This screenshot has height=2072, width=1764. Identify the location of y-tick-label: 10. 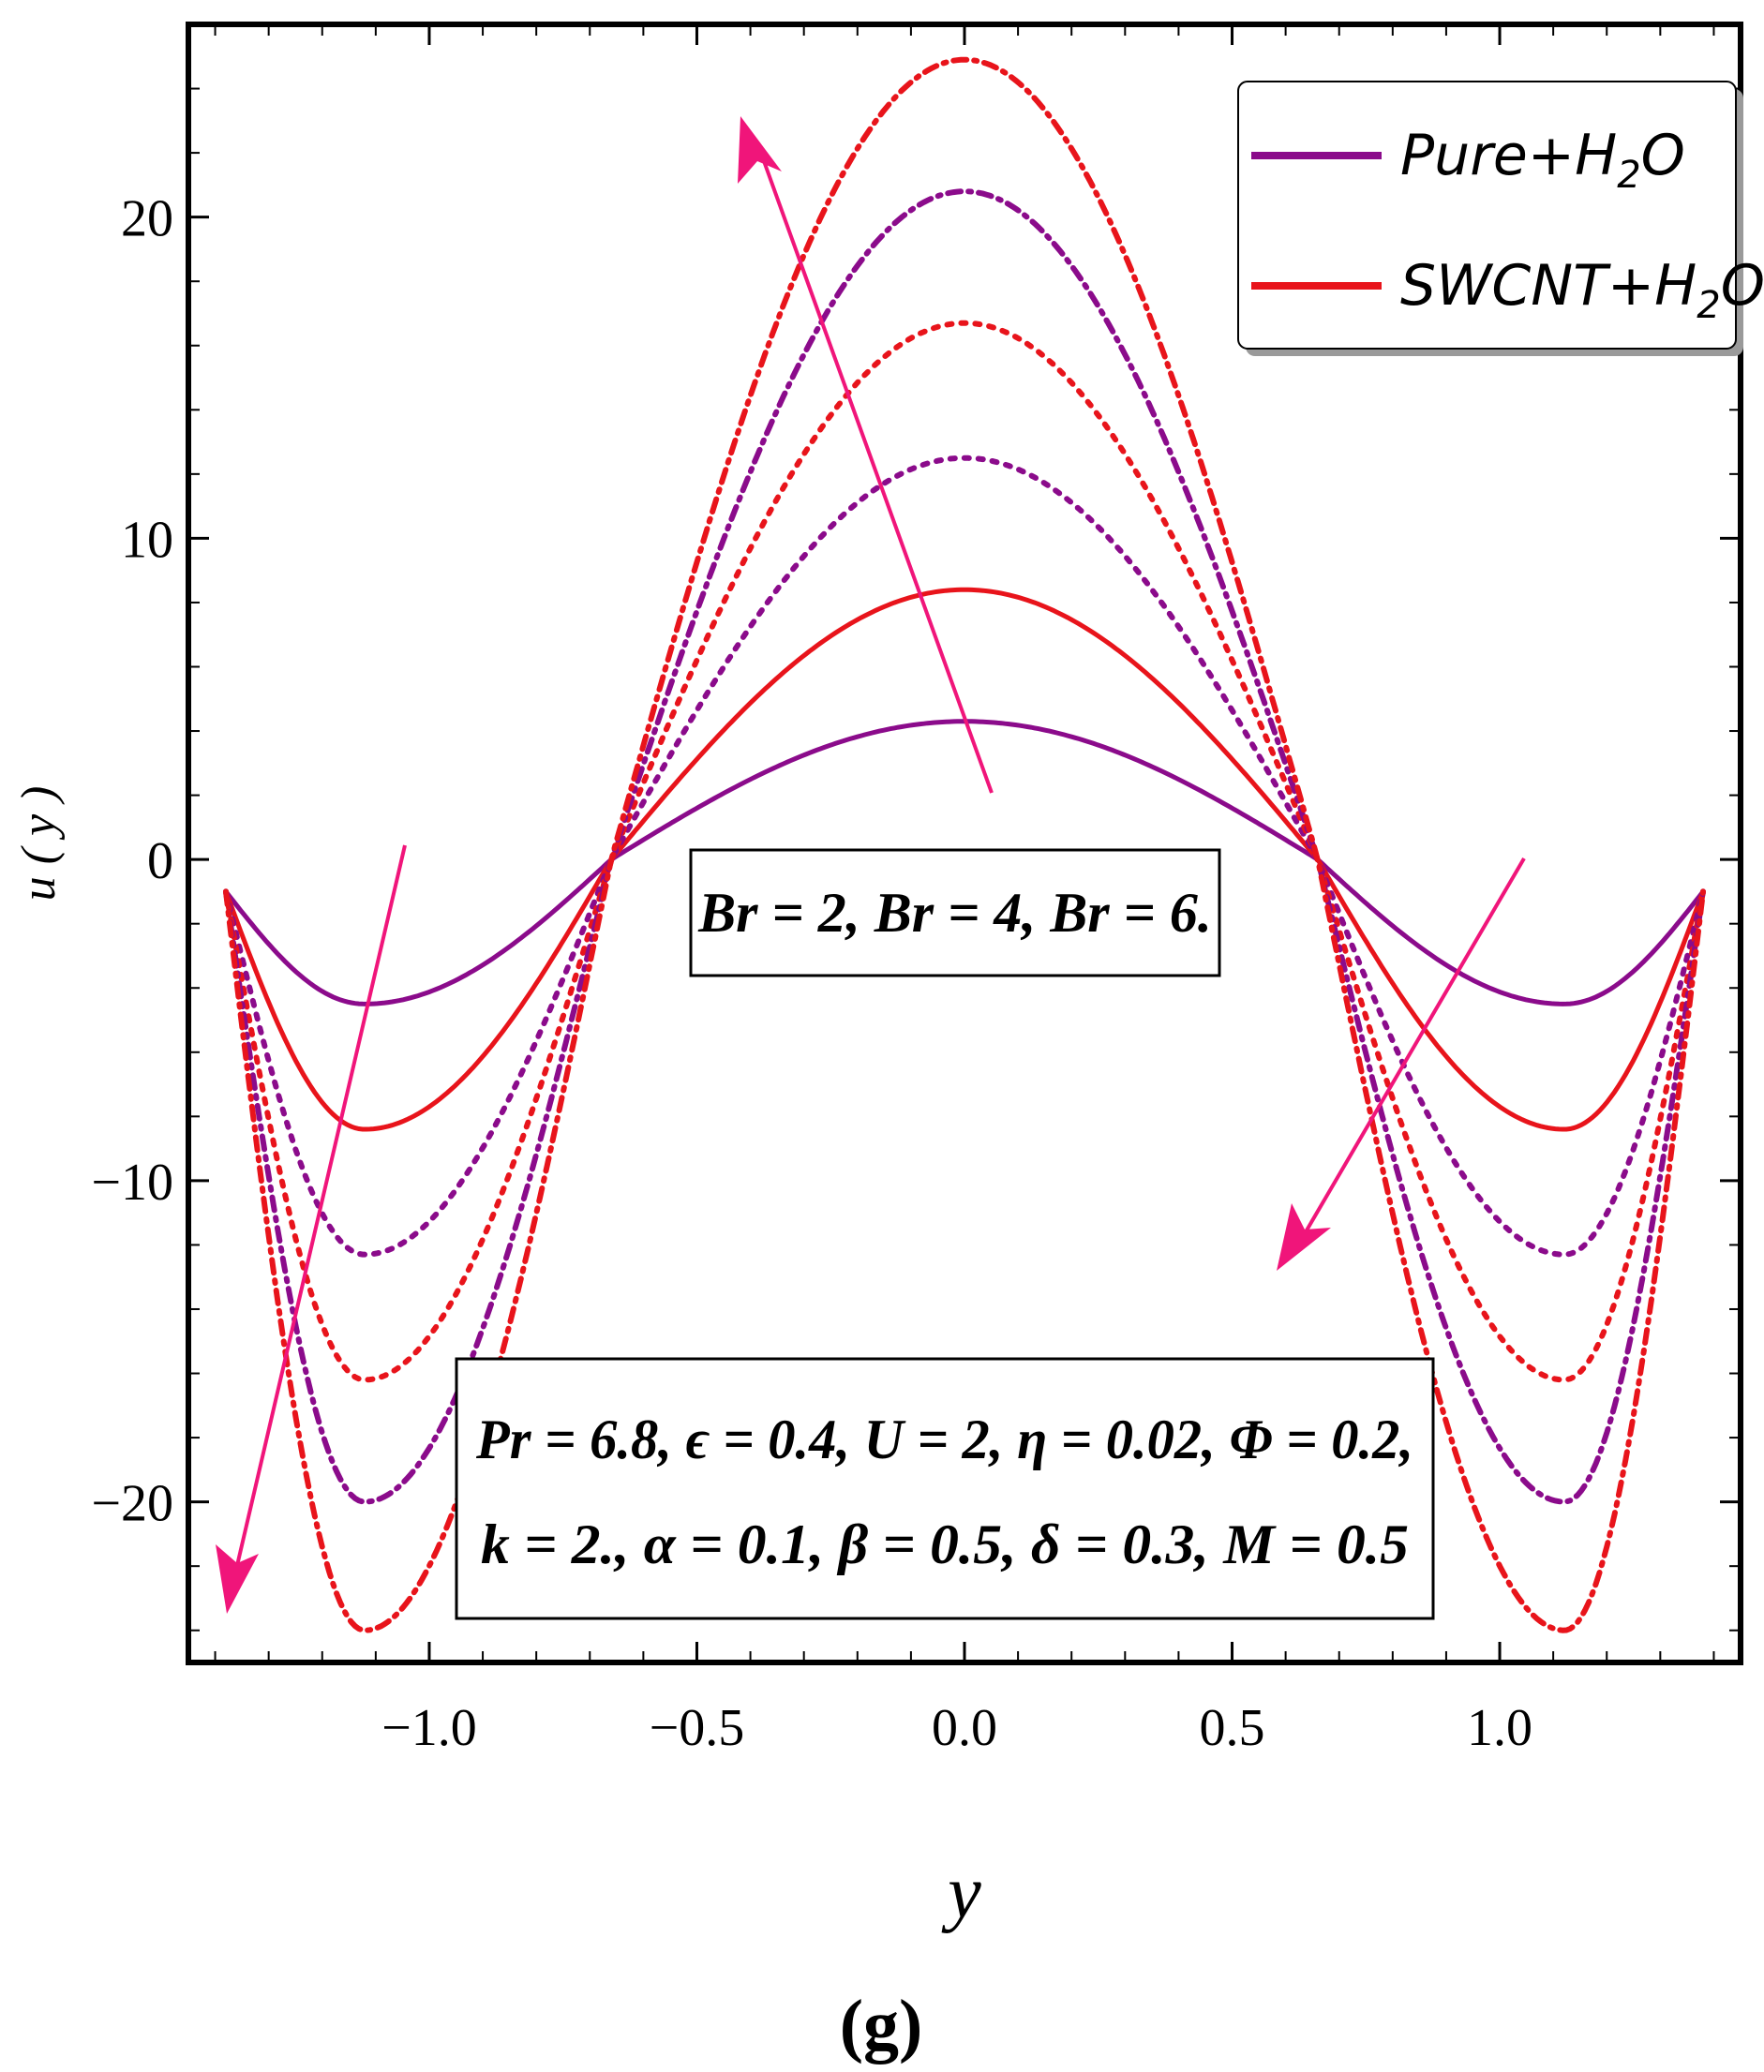
(147, 540).